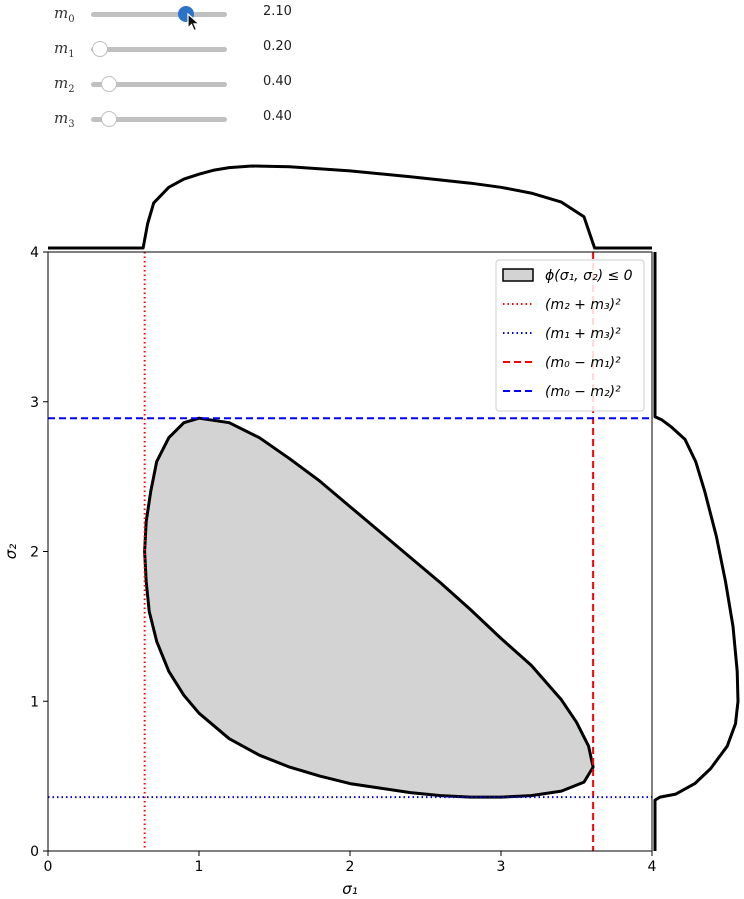 The height and width of the screenshot is (899, 744). What do you see at coordinates (518, 275) in the screenshot?
I see `legend-swatch` at bounding box center [518, 275].